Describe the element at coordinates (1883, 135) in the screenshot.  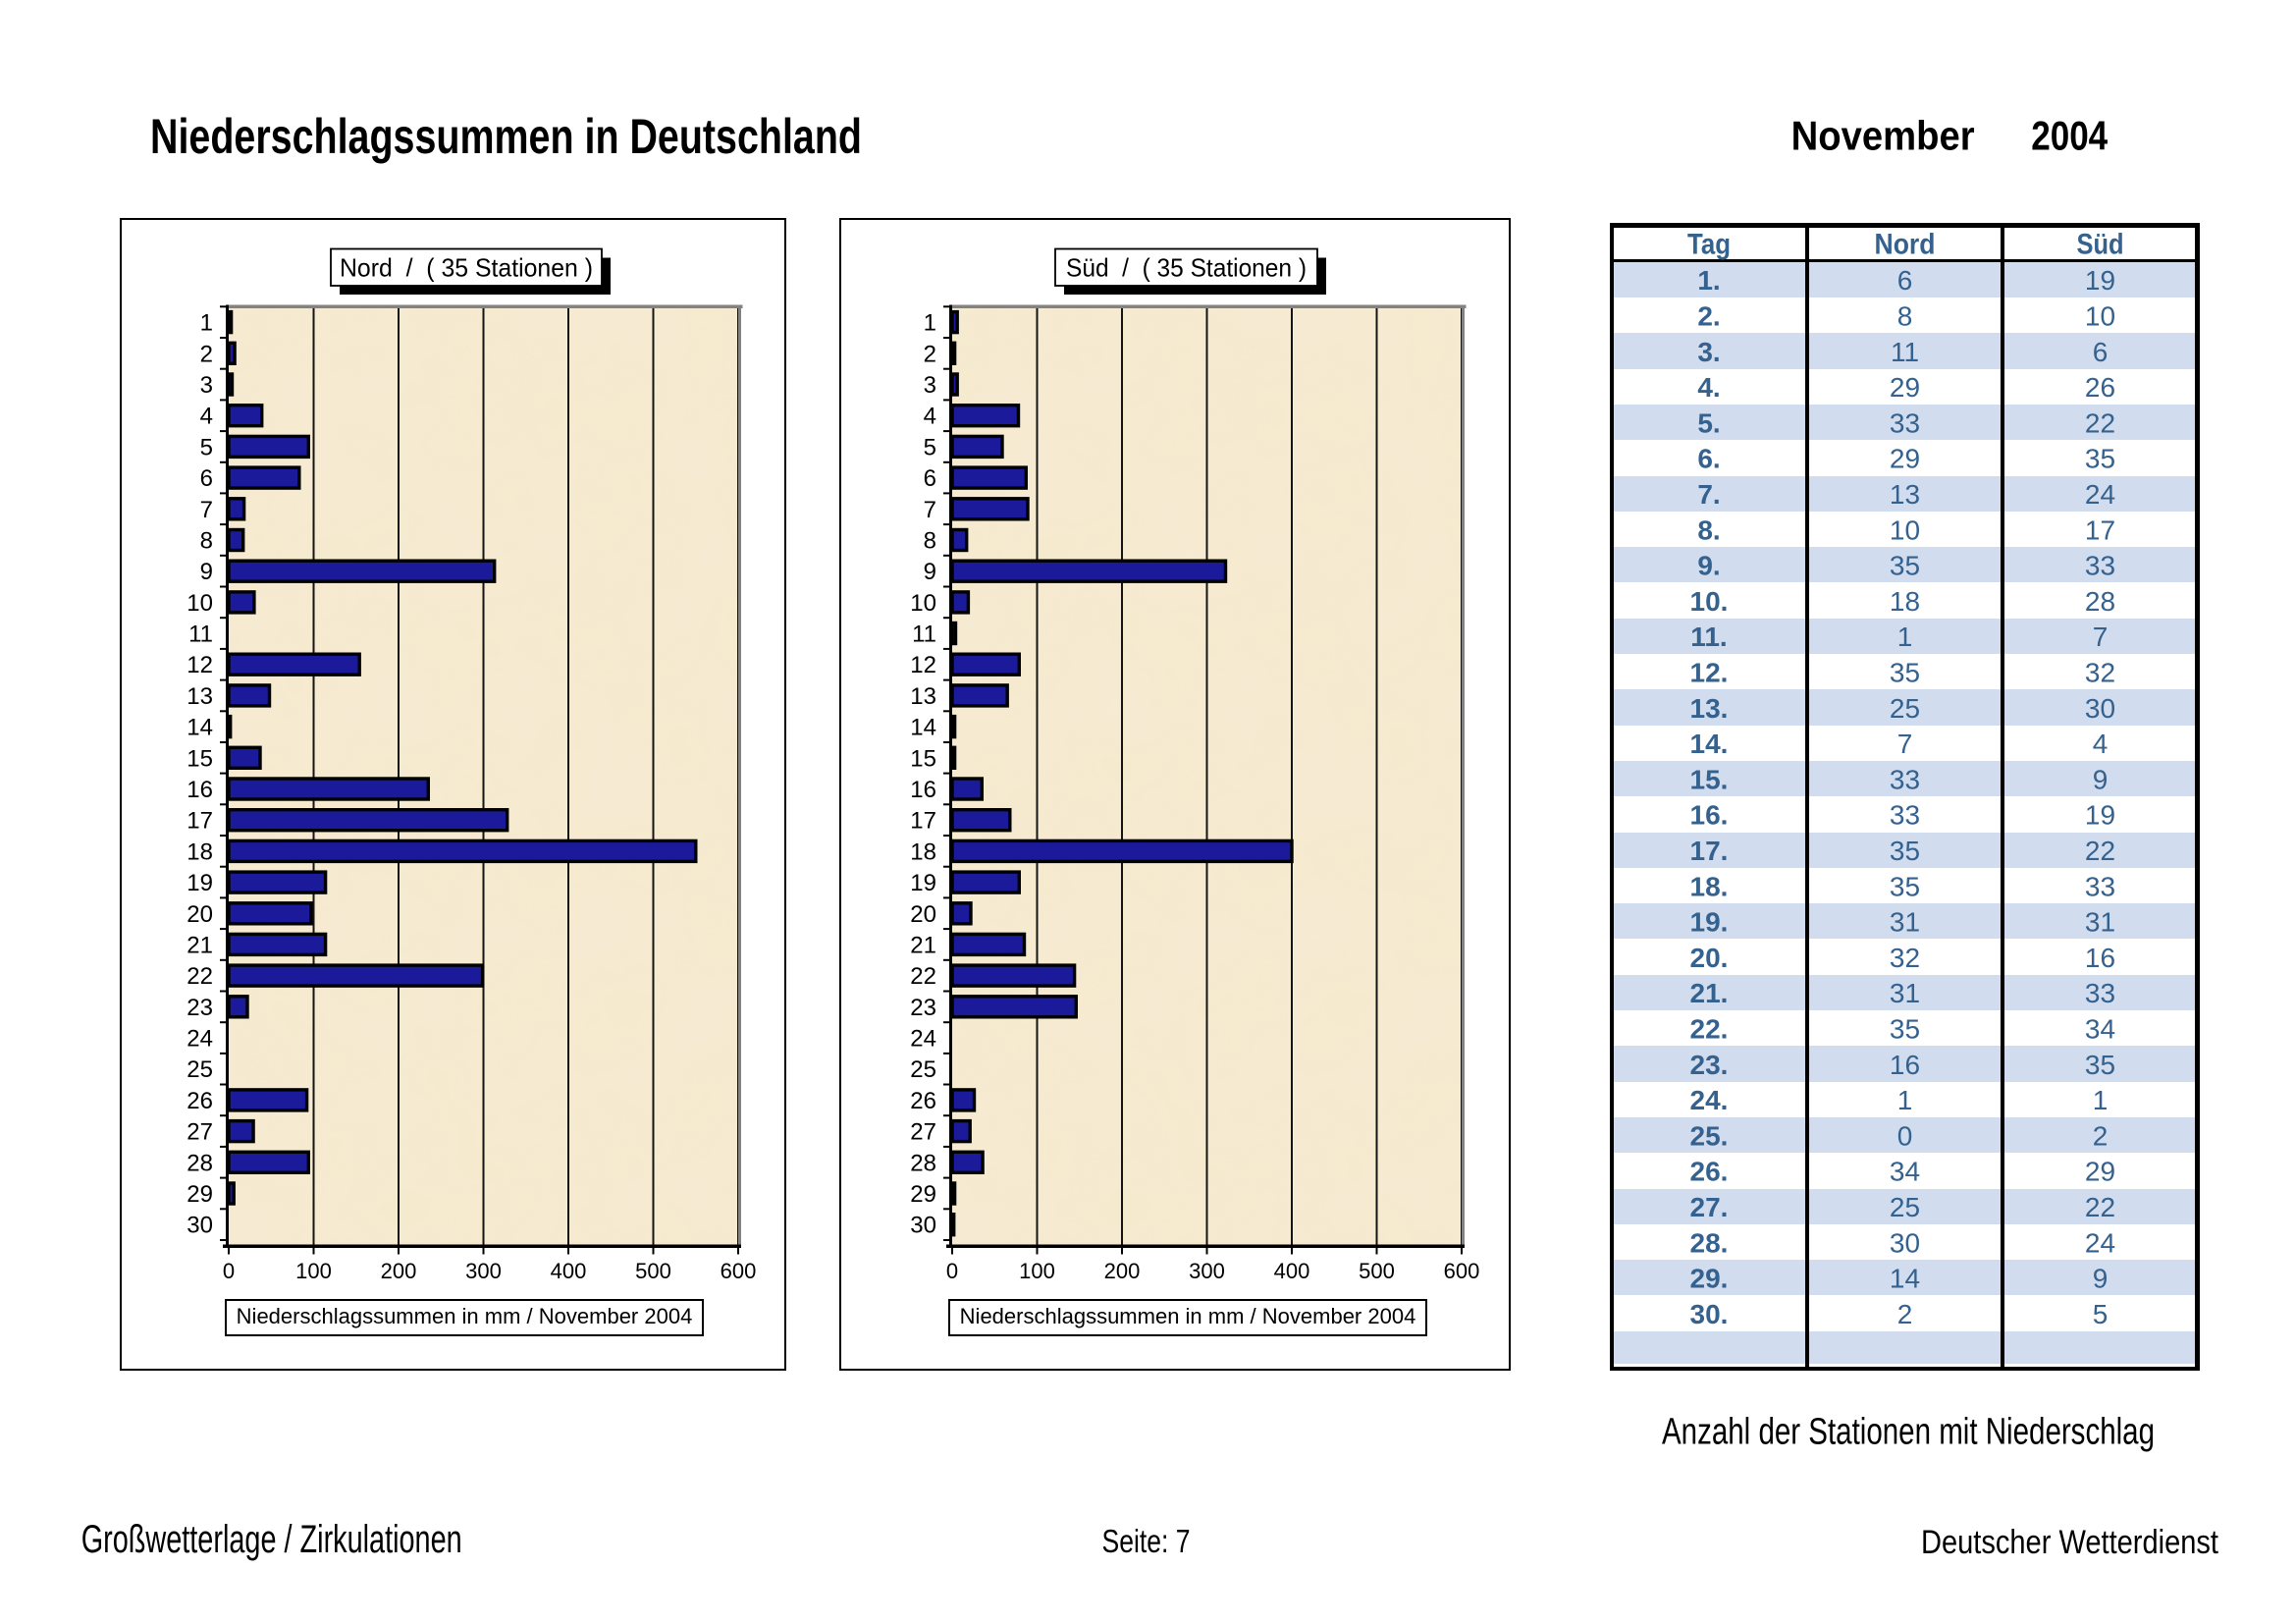
I see `svg-text: November` at that location.